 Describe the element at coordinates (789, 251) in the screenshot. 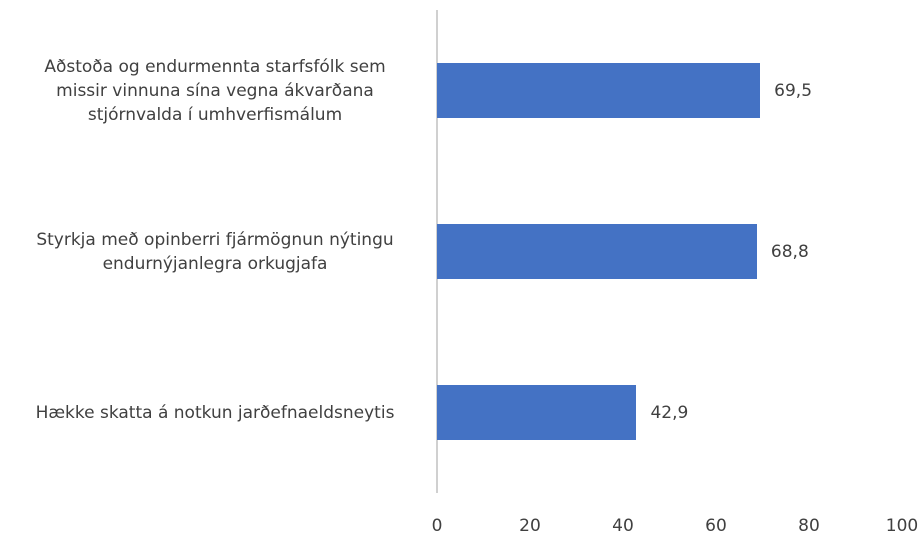

I see `value-label: 68,8` at that location.